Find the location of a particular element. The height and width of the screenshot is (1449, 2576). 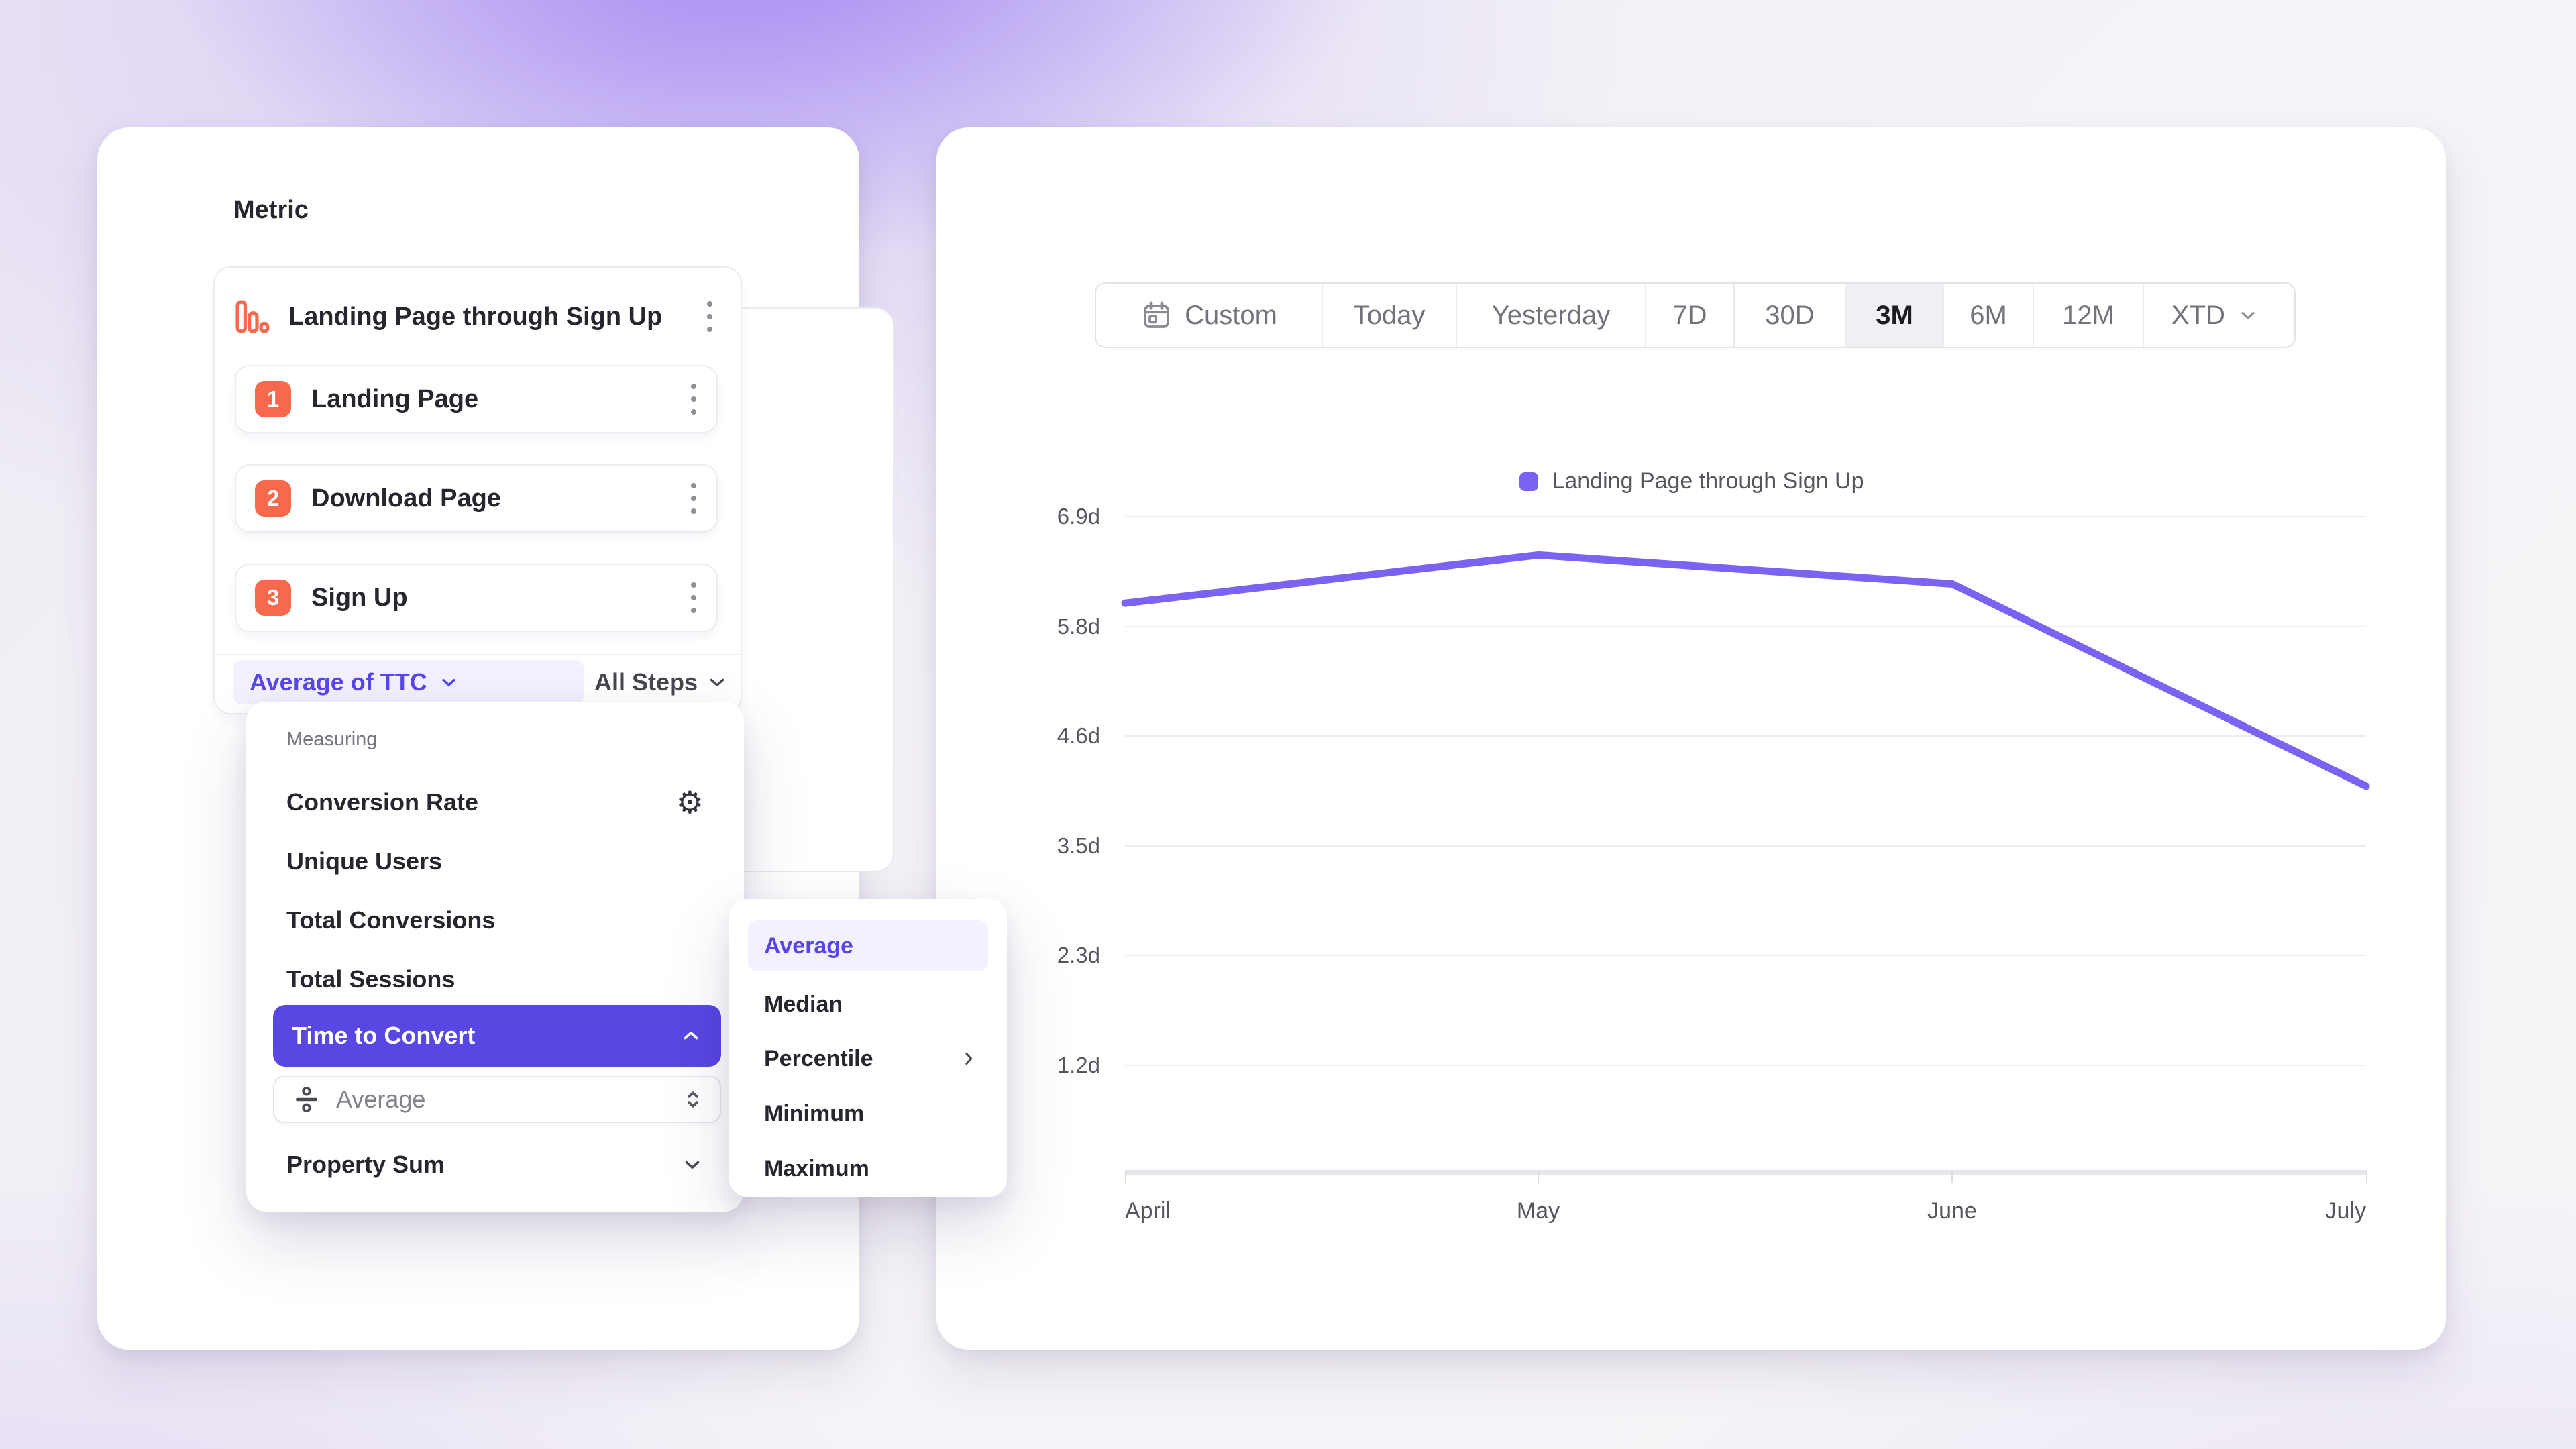

funnel-step-row: 2 Download Page is located at coordinates (476, 498).